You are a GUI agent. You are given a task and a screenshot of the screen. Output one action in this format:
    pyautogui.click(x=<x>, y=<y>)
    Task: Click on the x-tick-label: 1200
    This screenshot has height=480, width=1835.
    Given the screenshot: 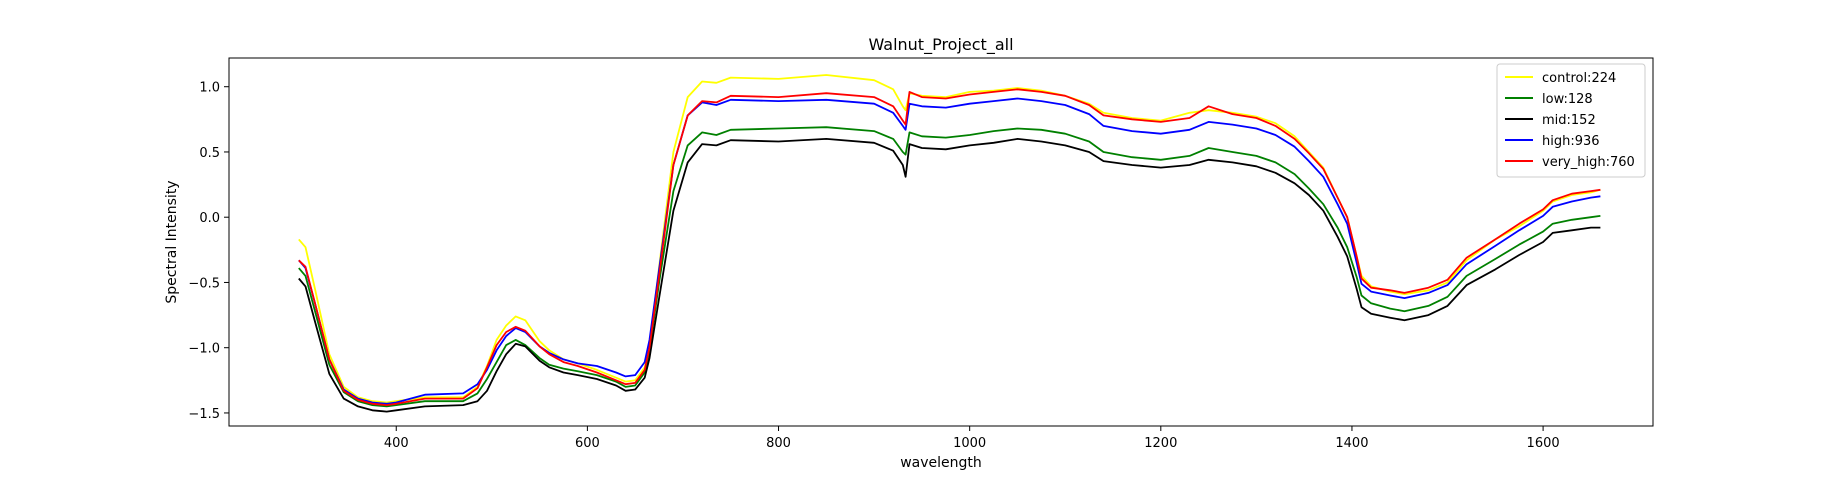 What is the action you would take?
    pyautogui.click(x=1160, y=443)
    